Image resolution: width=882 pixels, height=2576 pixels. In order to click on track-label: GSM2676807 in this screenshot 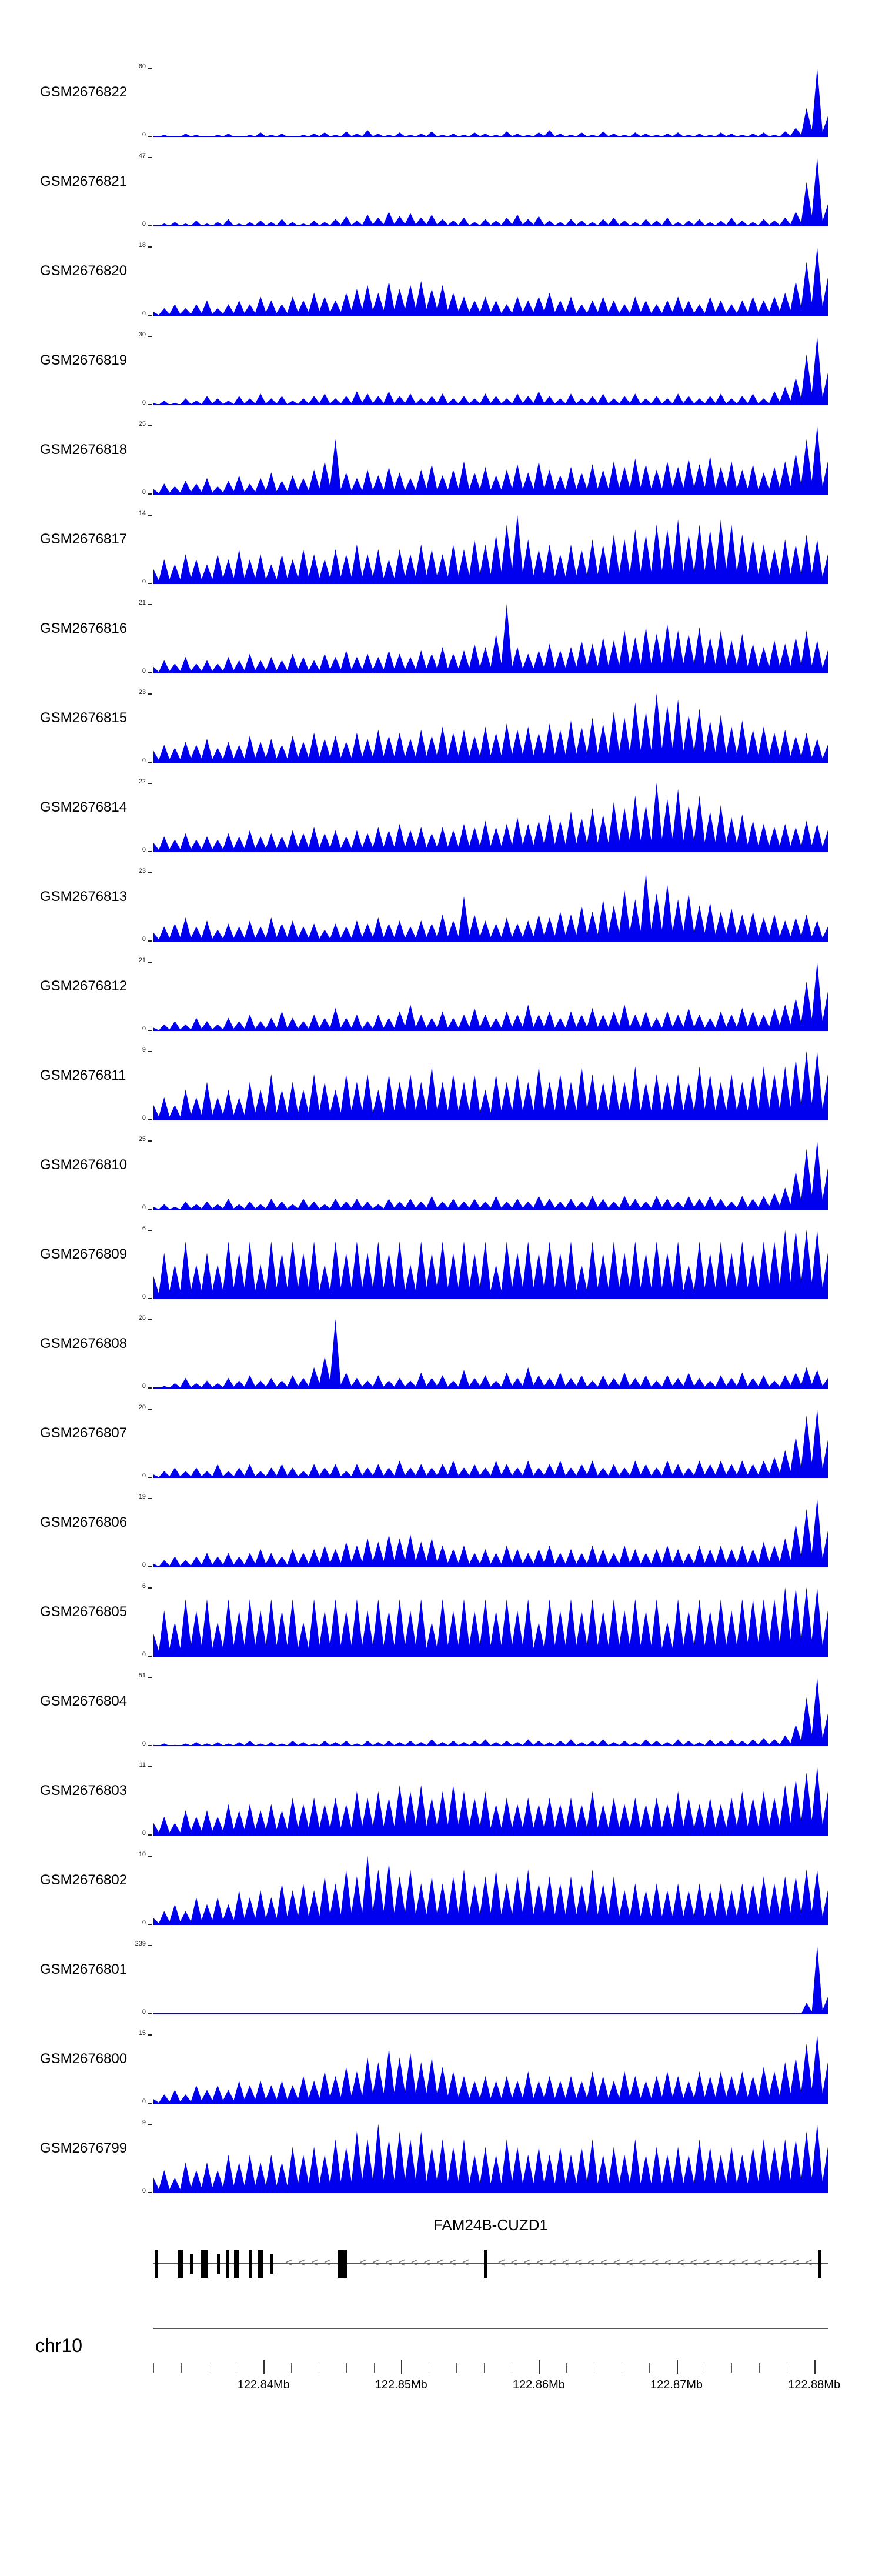, I will do `click(84, 1433)`.